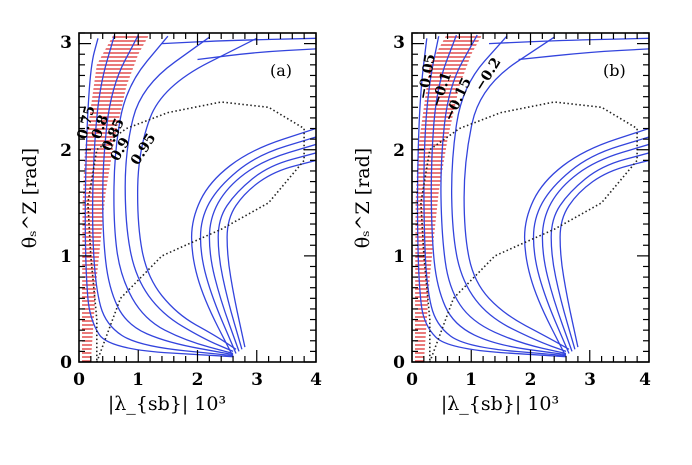  I want to click on panel-label: (a), so click(281, 70).